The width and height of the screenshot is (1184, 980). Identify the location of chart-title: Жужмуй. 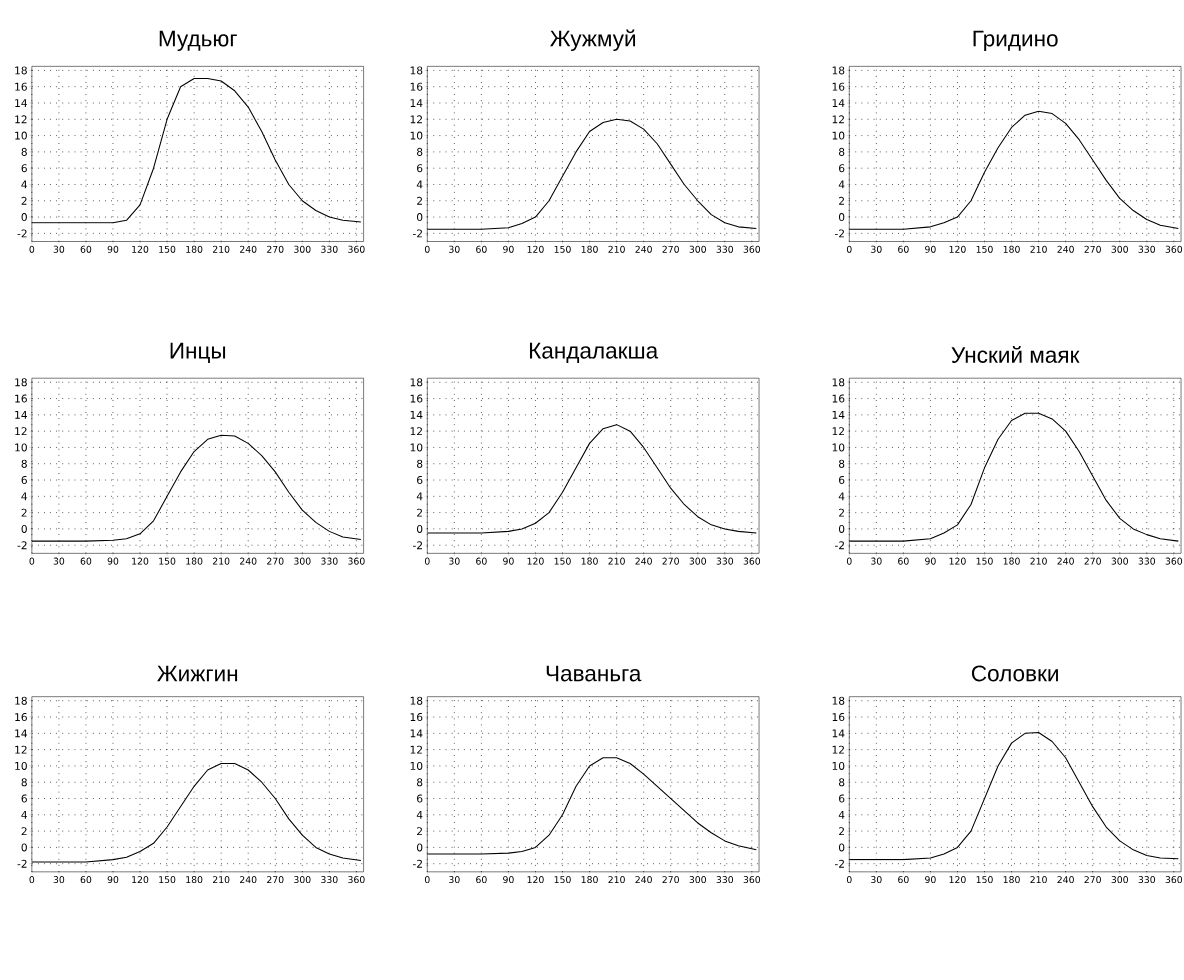
(593, 40).